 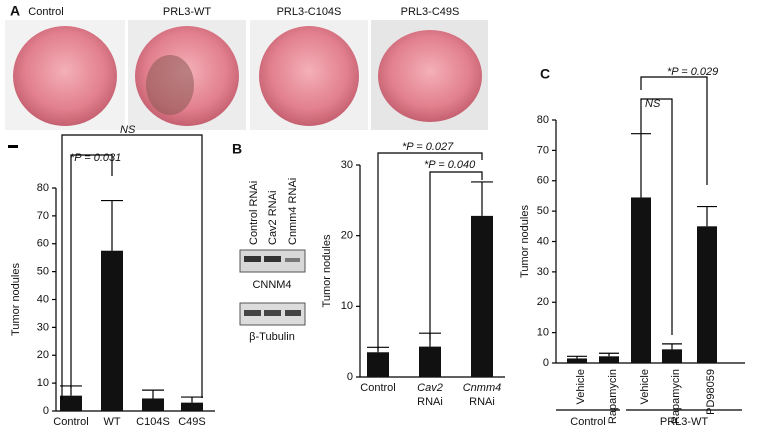 I want to click on photo-label: PRL3-C49S, so click(x=430, y=12).